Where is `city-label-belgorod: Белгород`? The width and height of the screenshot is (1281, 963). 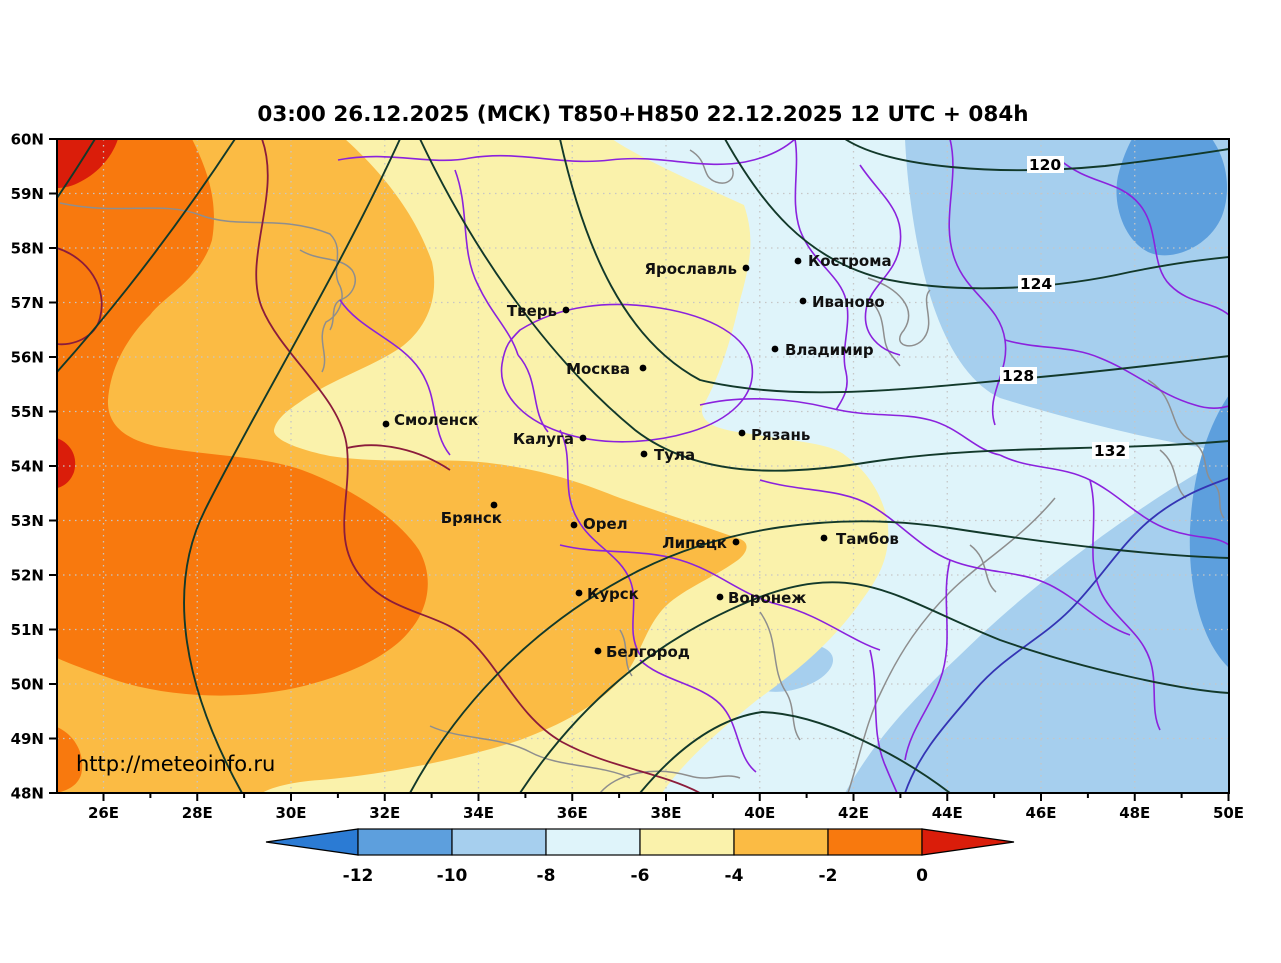
city-label-belgorod: Белгород is located at coordinates (648, 652).